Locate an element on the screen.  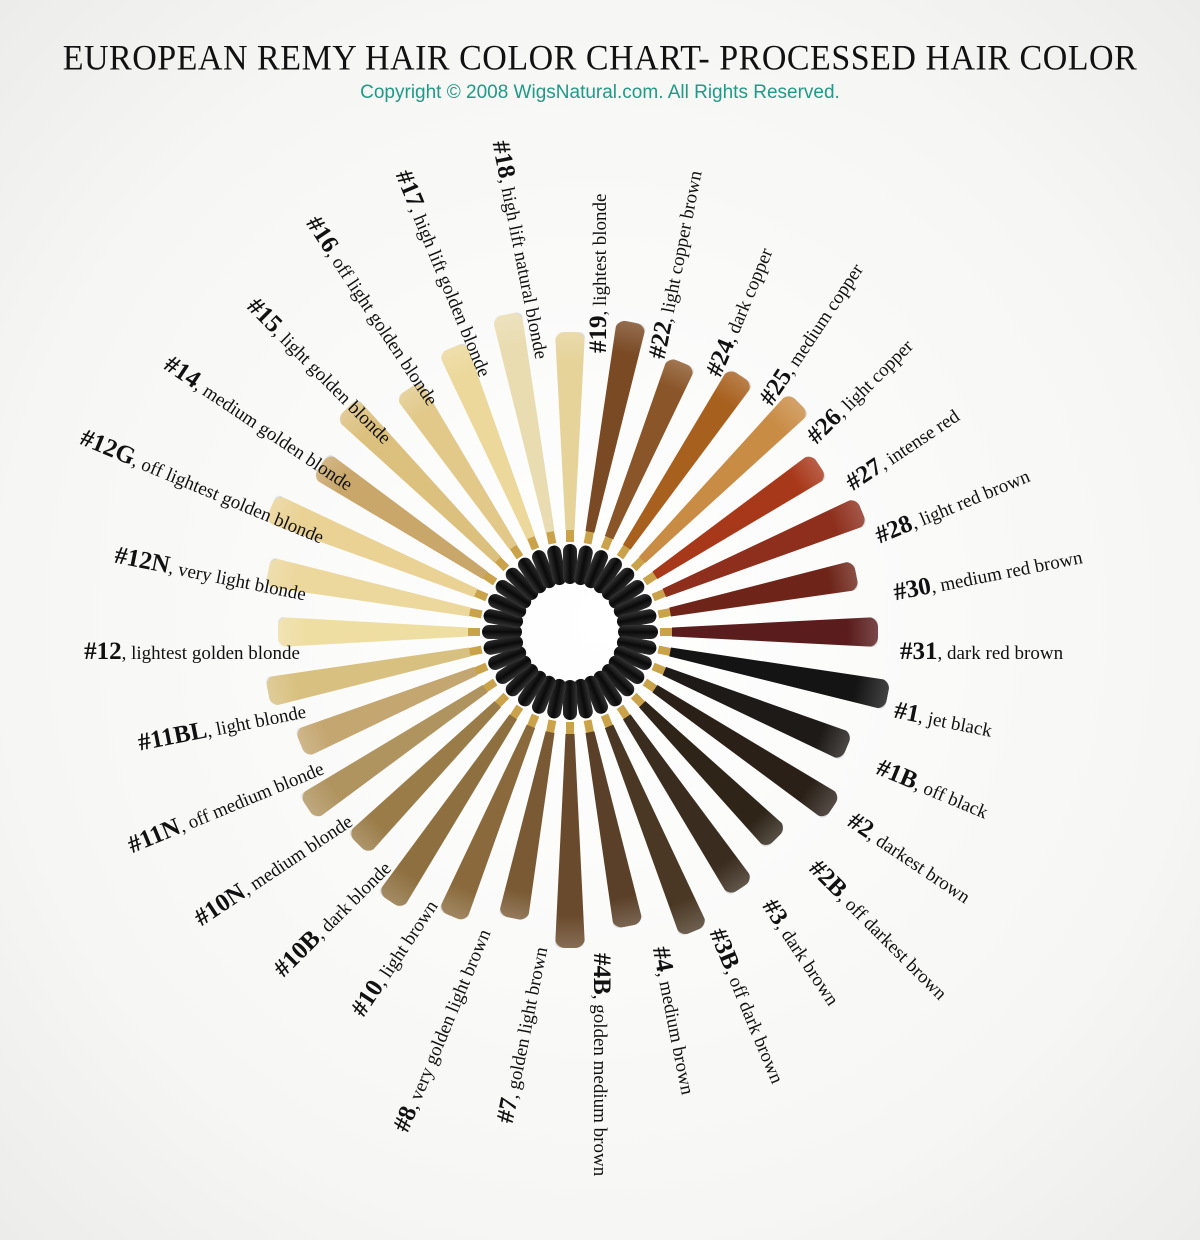
swatch-label: #22, light copper brown is located at coordinates (676, 265).